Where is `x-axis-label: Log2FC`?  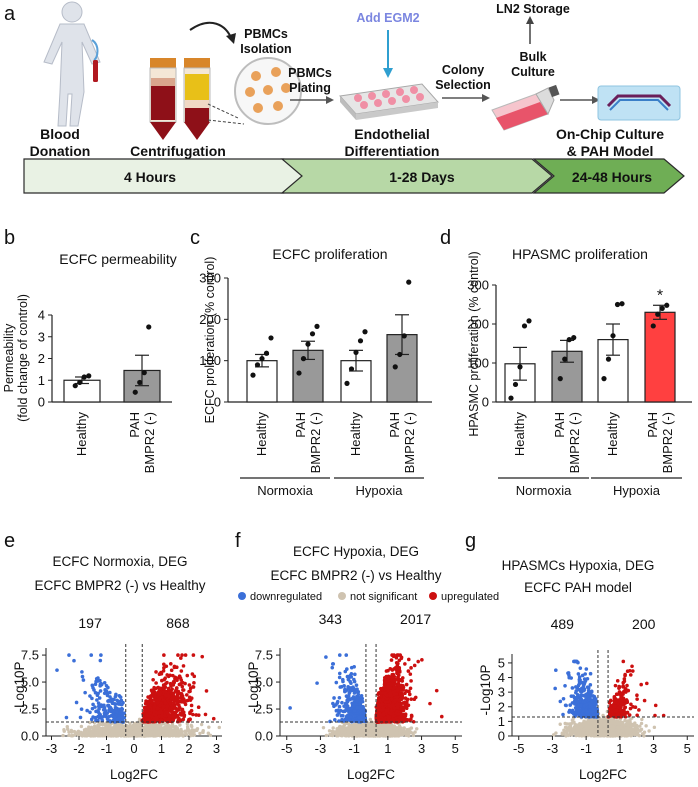 x-axis-label: Log2FC is located at coordinates (134, 774).